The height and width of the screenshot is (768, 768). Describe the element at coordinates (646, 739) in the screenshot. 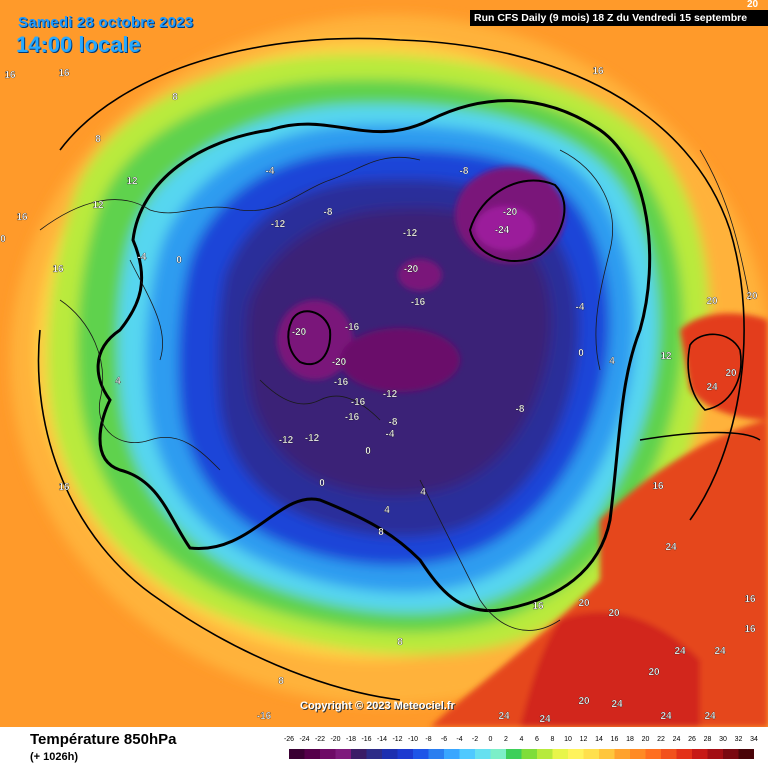

I see `scale-tick-label: 20` at that location.